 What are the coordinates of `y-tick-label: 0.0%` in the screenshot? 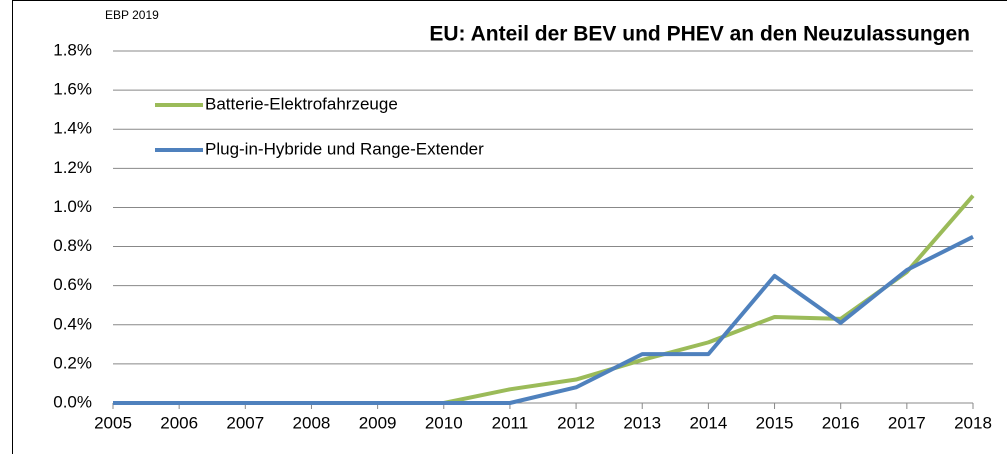 It's located at (72, 401).